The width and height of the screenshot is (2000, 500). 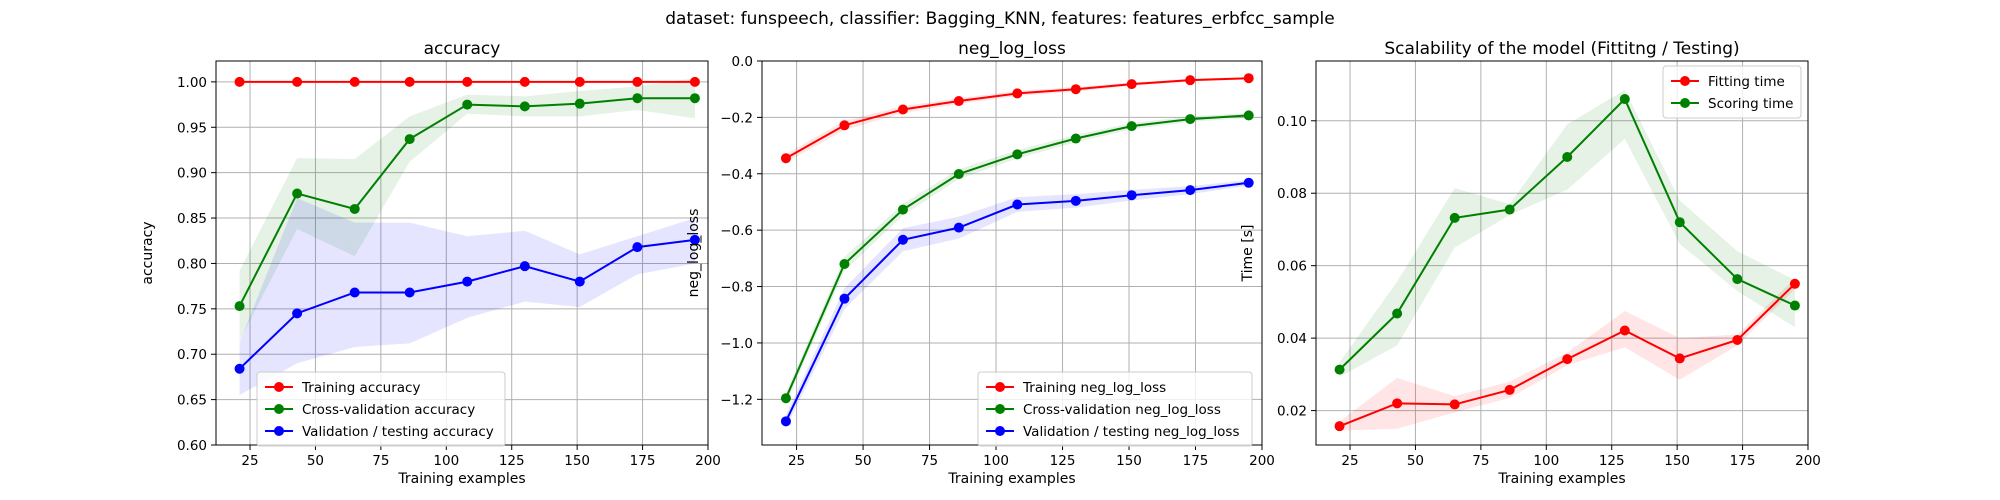 What do you see at coordinates (1292, 339) in the screenshot?
I see `y-tick-label: 0.04` at bounding box center [1292, 339].